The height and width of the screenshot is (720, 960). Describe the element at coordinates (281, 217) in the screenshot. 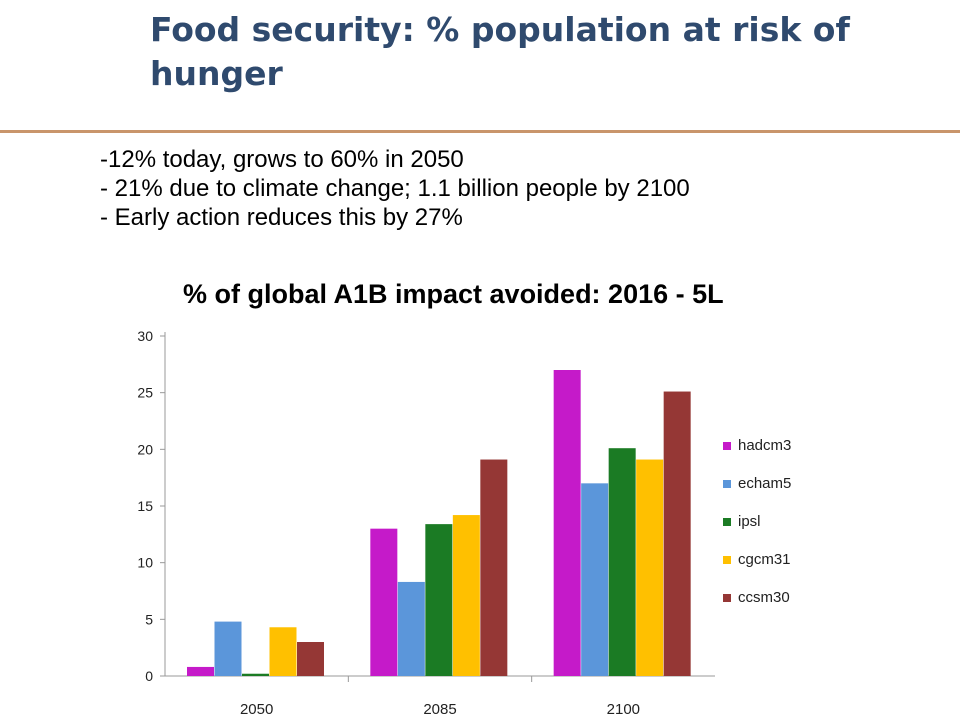

I see `bullet-item: - Early action reduces this by 27%` at that location.